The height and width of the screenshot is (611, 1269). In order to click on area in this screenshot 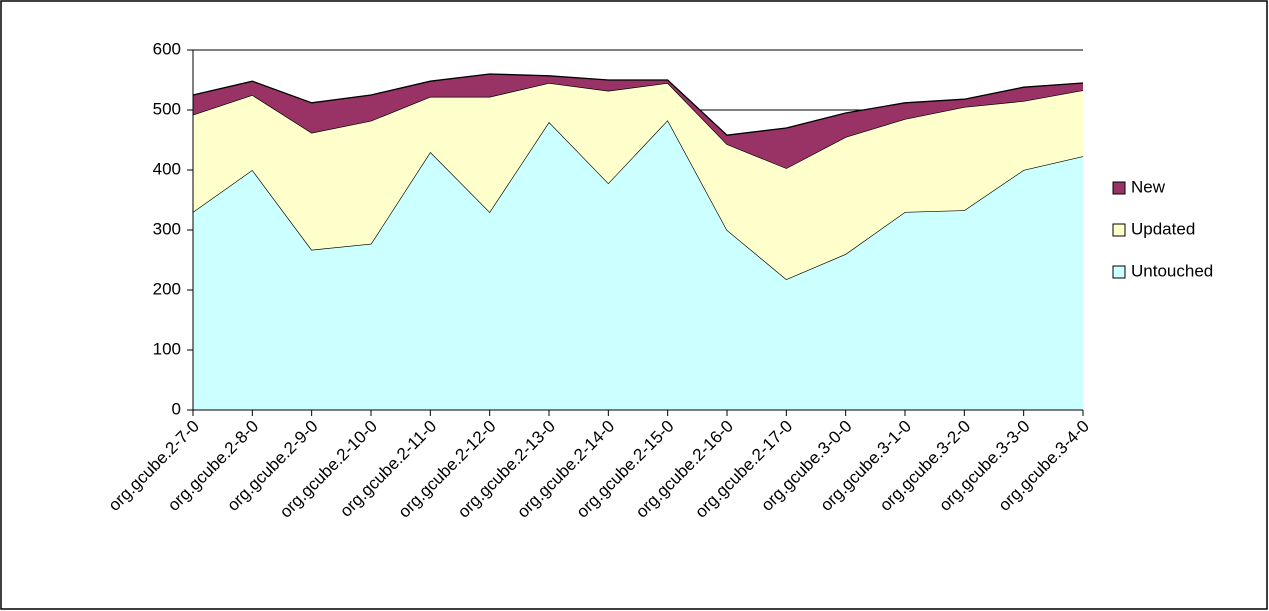, I will do `click(638, 121)`.